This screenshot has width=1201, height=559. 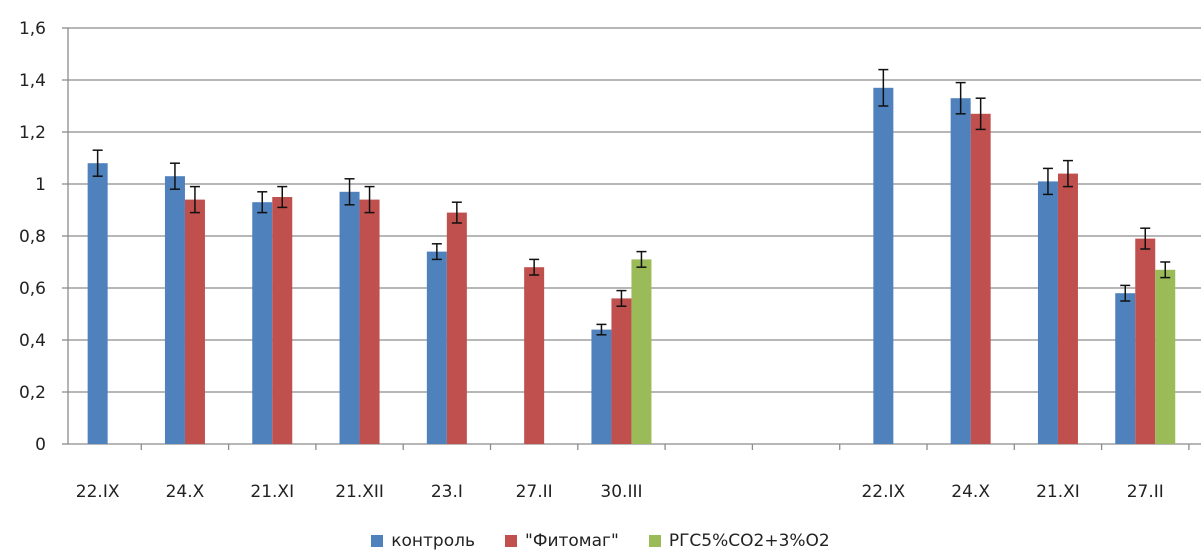 What do you see at coordinates (654, 541) in the screenshot?
I see `legend-swatch-rgs` at bounding box center [654, 541].